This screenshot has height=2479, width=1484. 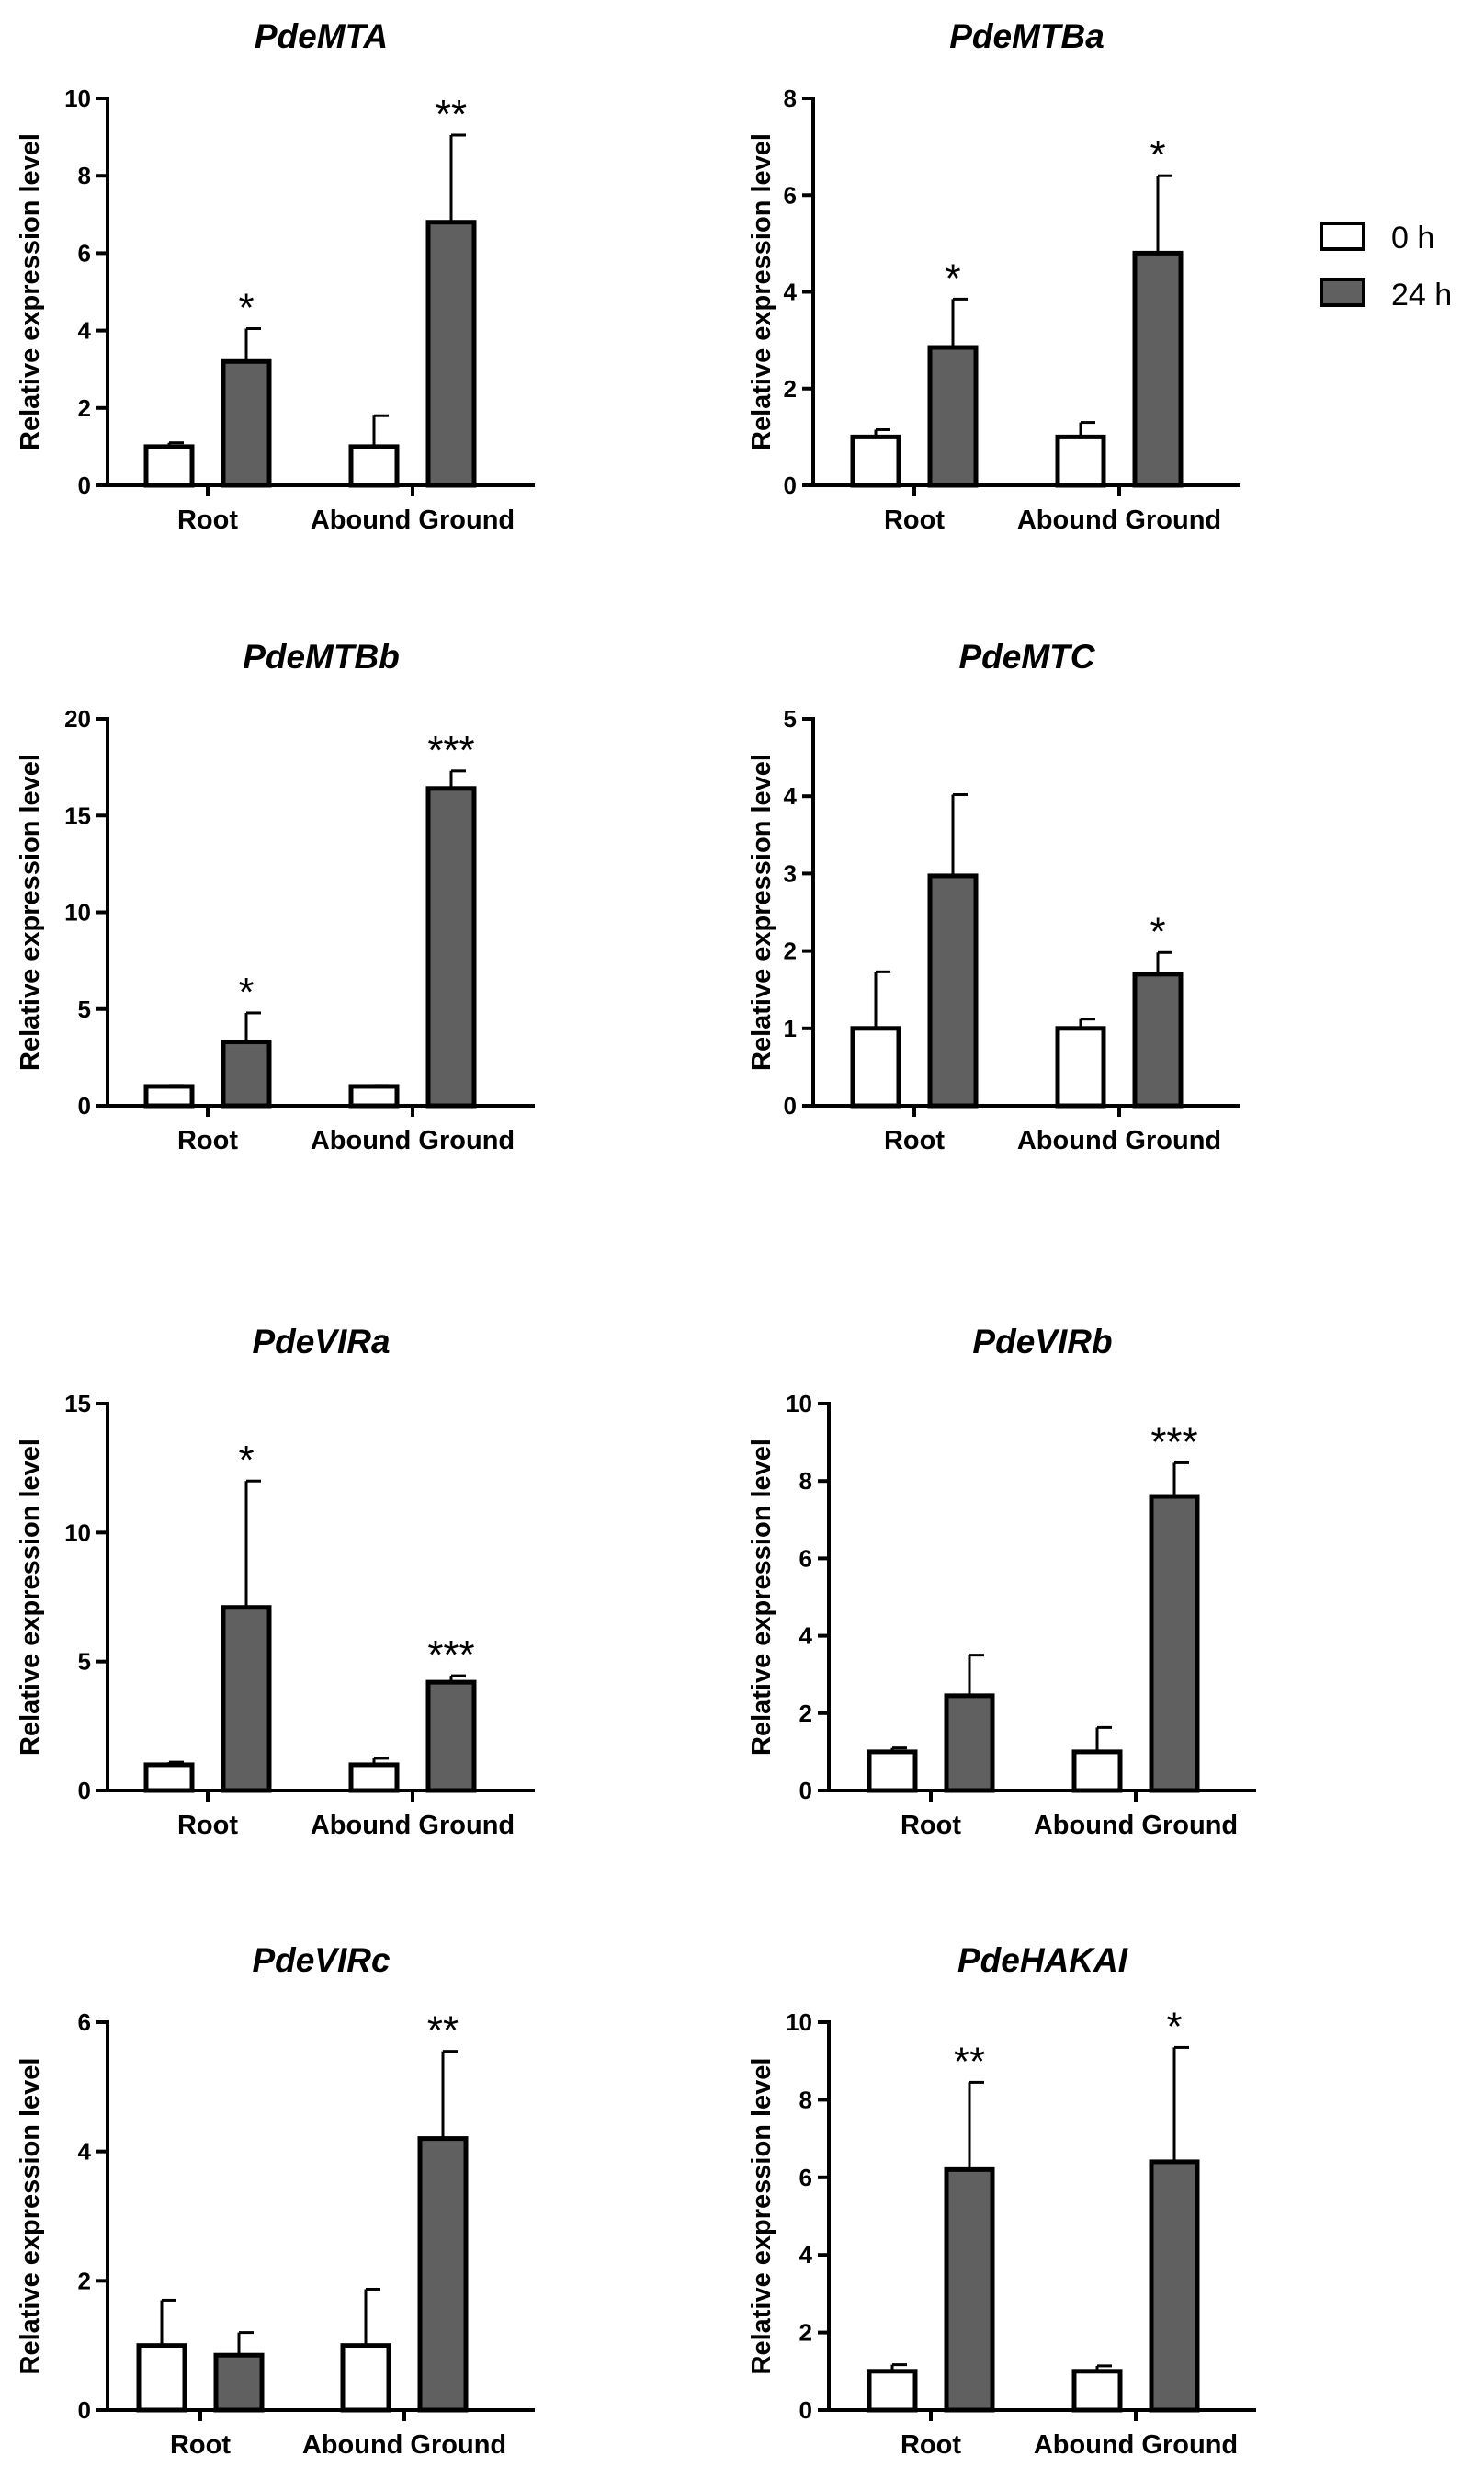 I want to click on legend-swatch-0h, so click(x=1342, y=237).